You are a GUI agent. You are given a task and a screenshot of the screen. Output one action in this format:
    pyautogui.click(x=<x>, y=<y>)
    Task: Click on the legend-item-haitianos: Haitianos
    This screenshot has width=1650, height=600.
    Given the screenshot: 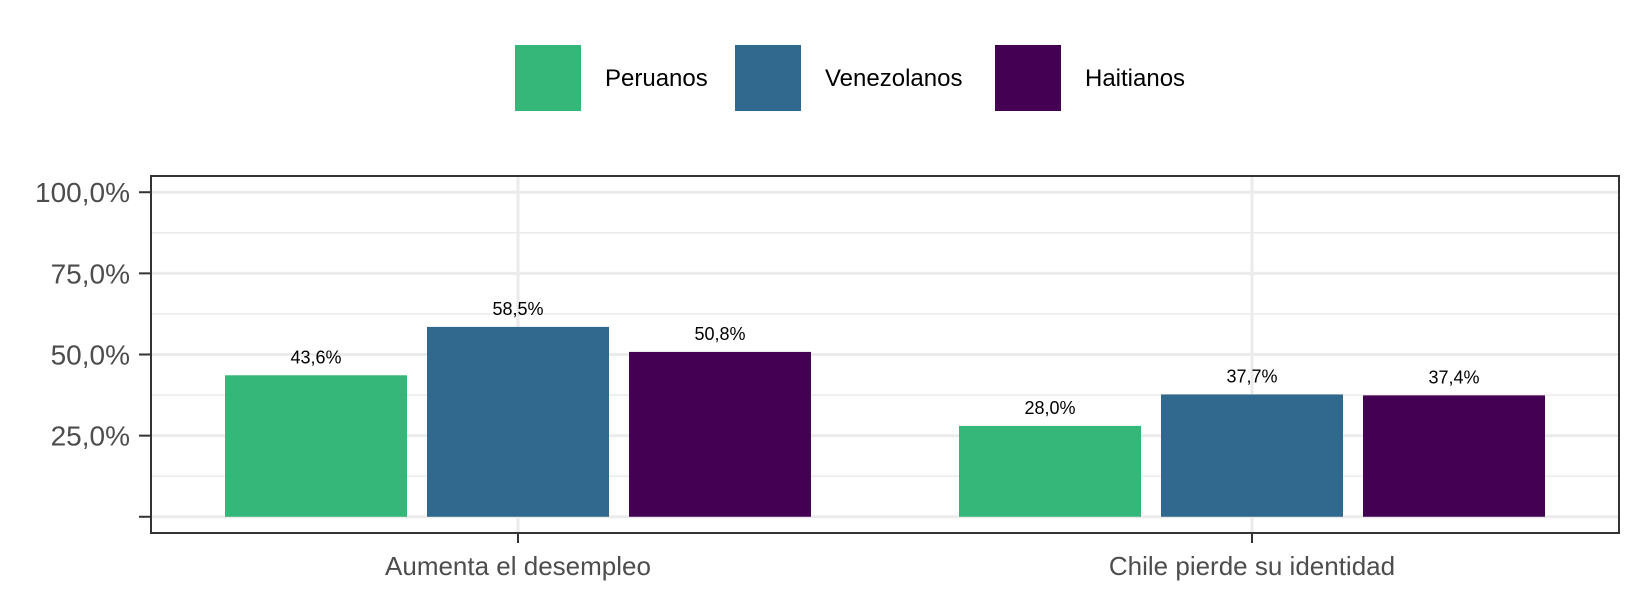 What is the action you would take?
    pyautogui.click(x=1090, y=78)
    